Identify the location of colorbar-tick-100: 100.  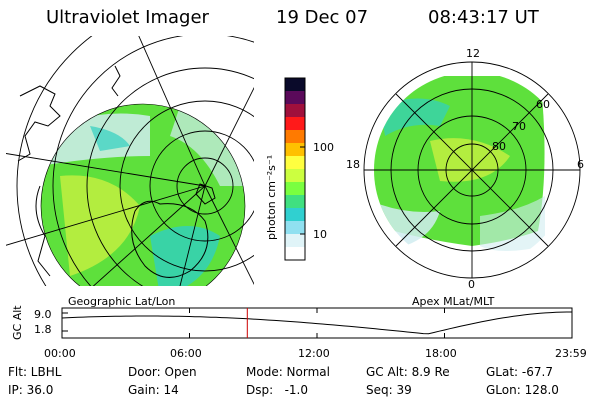
(323, 147).